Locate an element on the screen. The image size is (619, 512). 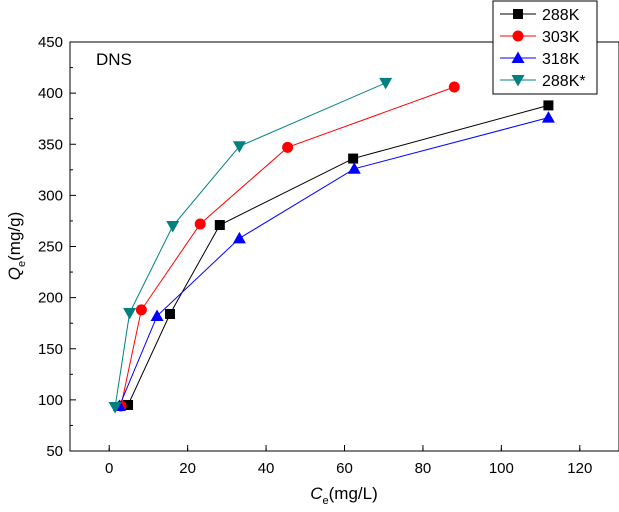
x-axis-title-main: C is located at coordinates (316, 493).